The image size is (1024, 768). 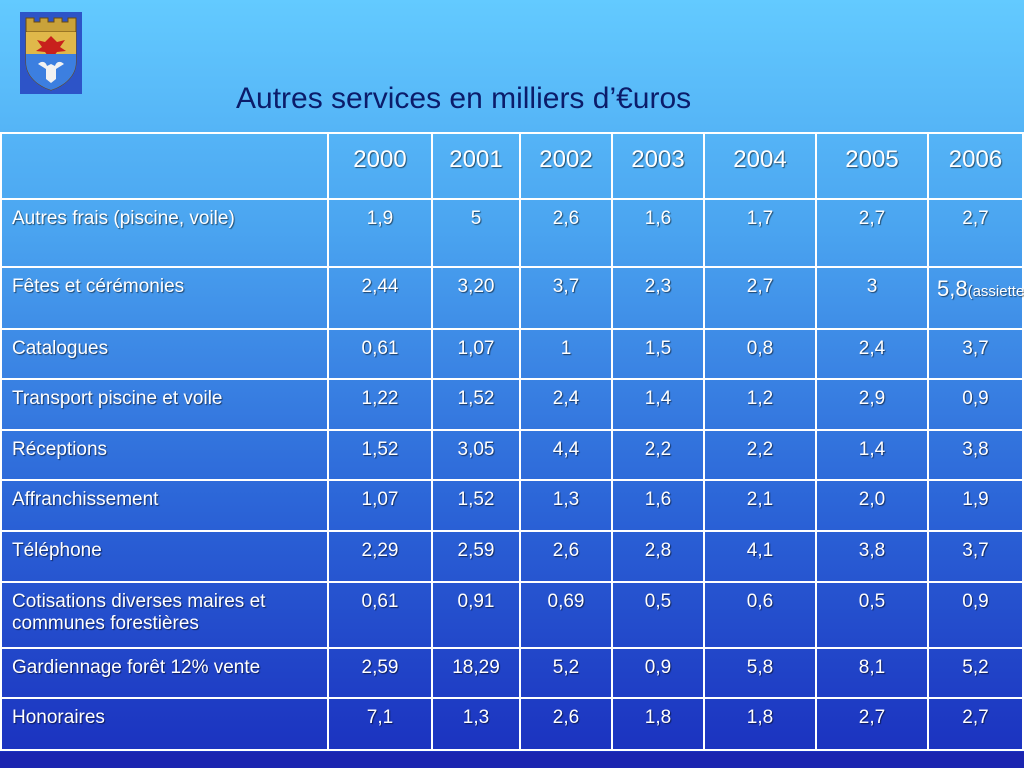 I want to click on value-cell: 1, so click(x=566, y=354).